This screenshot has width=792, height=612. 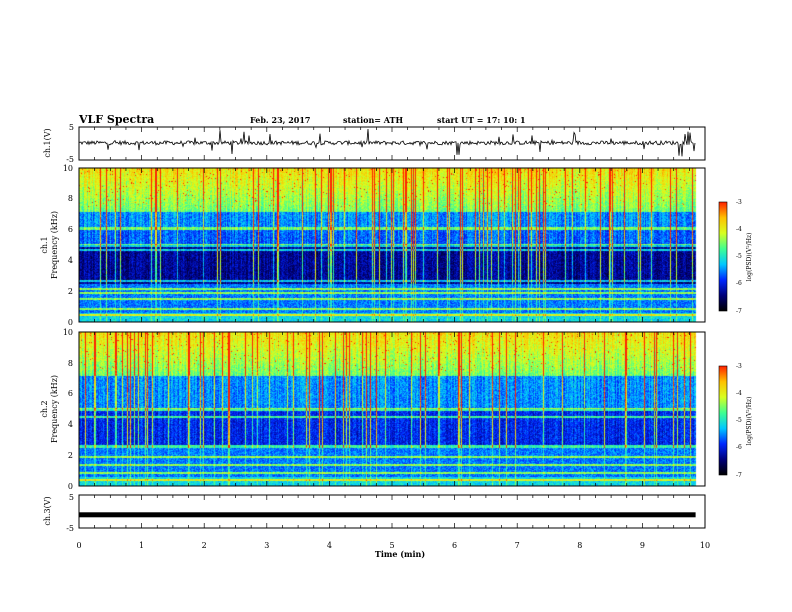 What do you see at coordinates (739, 447) in the screenshot?
I see `ch2-colorbar-tick-m6: -6` at bounding box center [739, 447].